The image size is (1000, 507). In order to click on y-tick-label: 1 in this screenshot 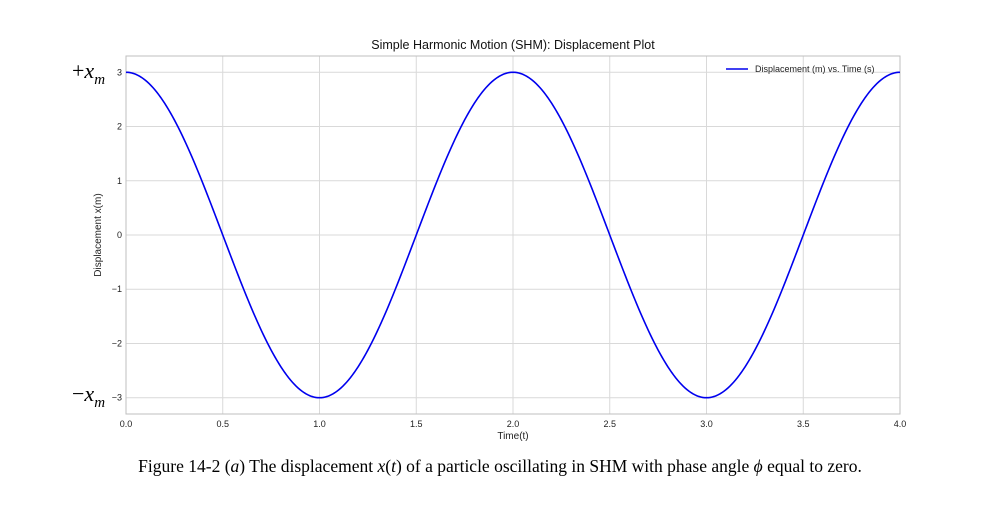, I will do `click(119, 181)`.